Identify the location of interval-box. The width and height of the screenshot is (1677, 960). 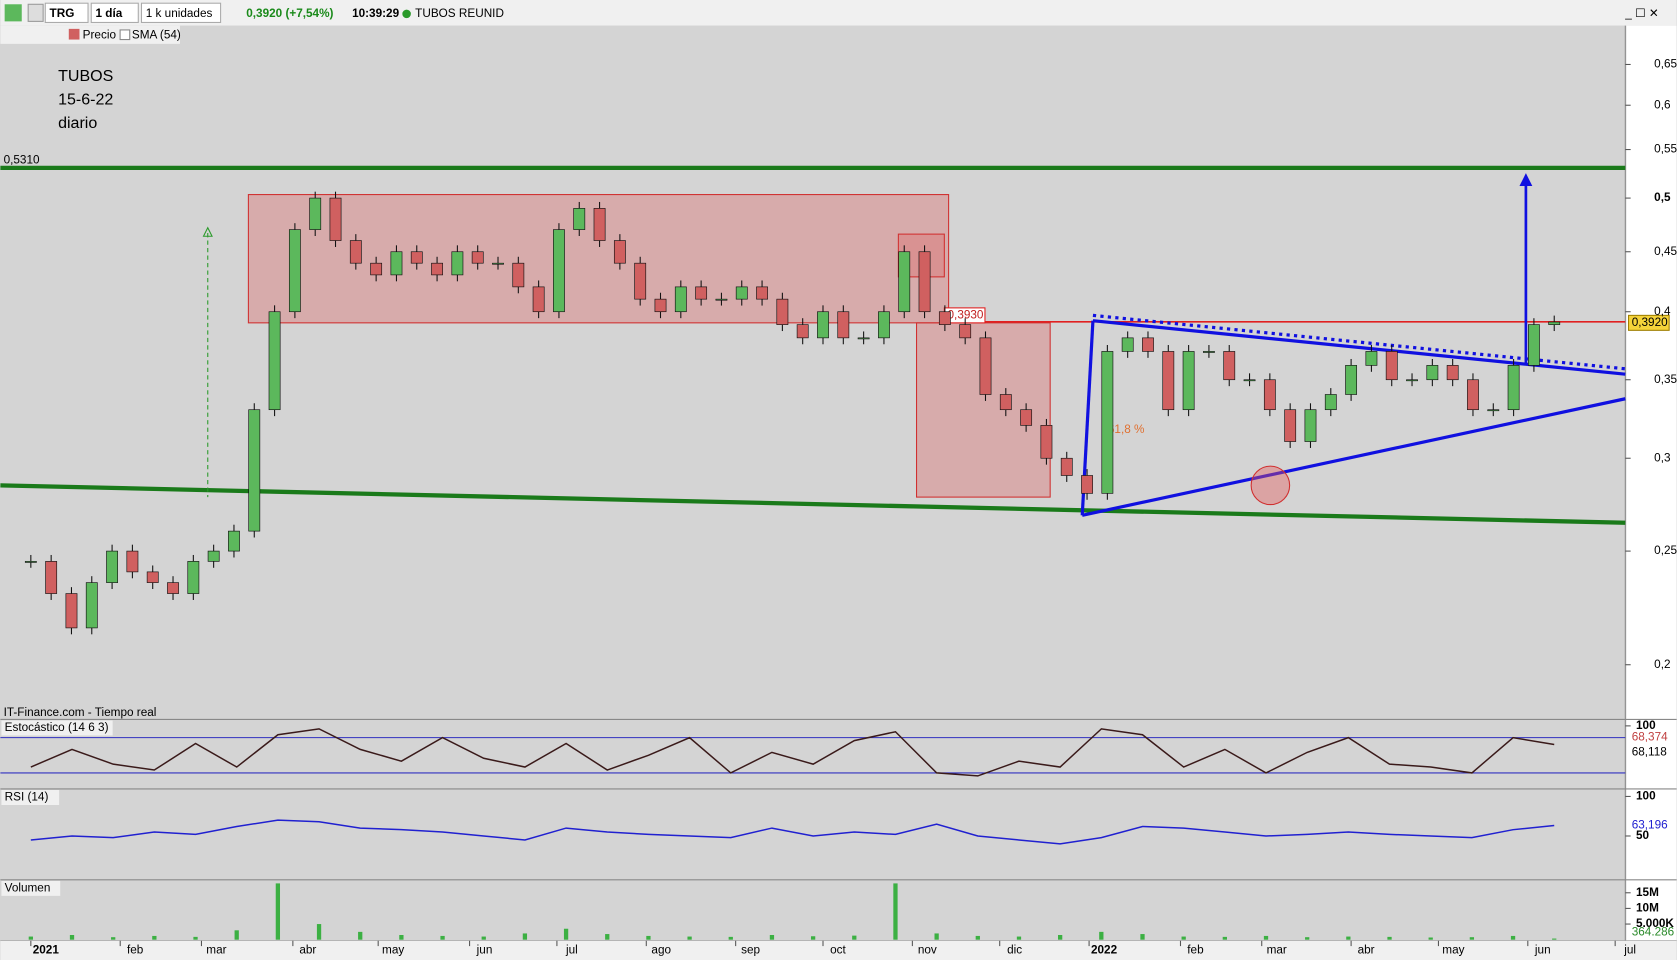
(114, 12).